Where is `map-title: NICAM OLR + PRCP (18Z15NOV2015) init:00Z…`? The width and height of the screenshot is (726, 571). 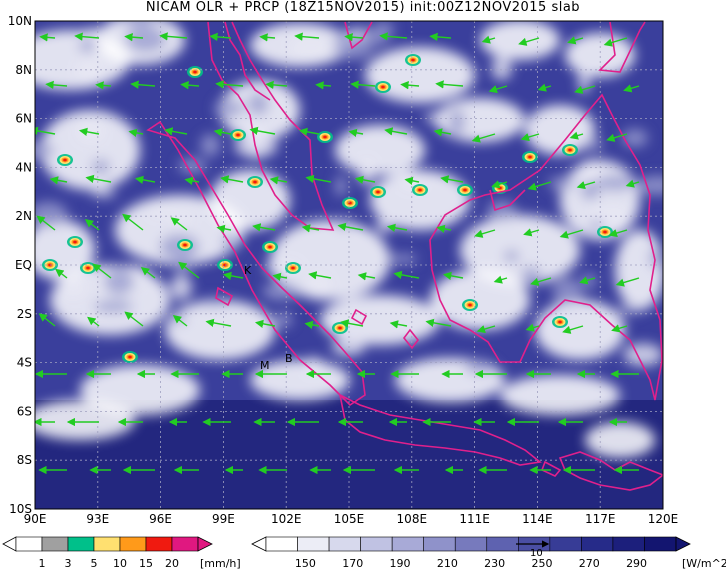
map-title: NICAM OLR + PRCP (18Z15NOV2015) init:00Z… is located at coordinates (363, 7).